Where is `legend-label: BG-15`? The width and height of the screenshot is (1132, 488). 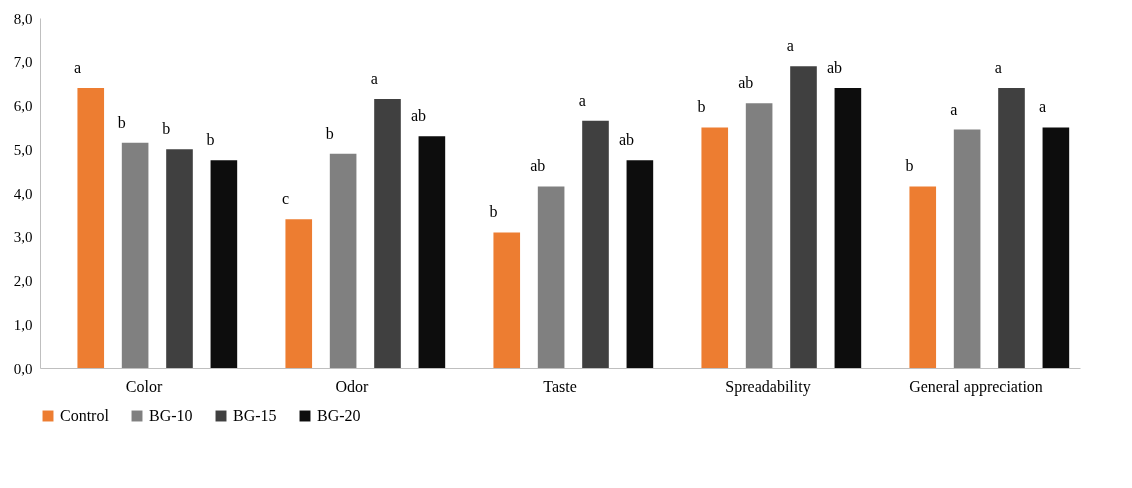 legend-label: BG-15 is located at coordinates (255, 415).